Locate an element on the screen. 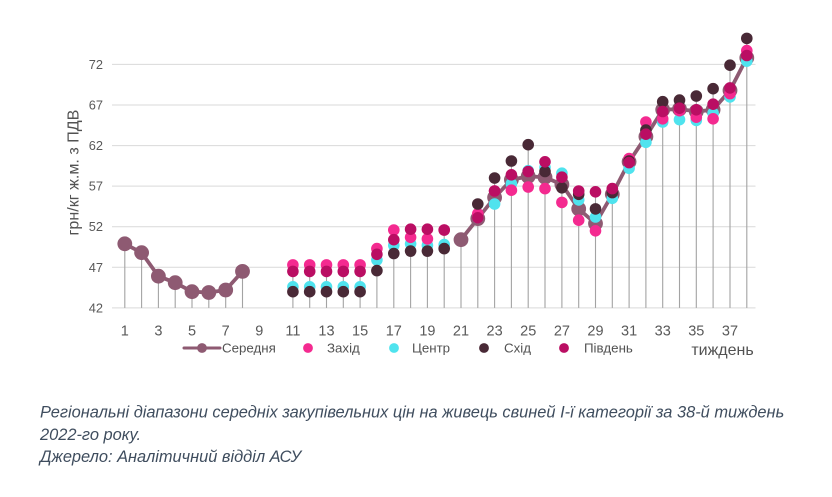 Image resolution: width=832 pixels, height=497 pixels. svg-text: 31 is located at coordinates (629, 332).